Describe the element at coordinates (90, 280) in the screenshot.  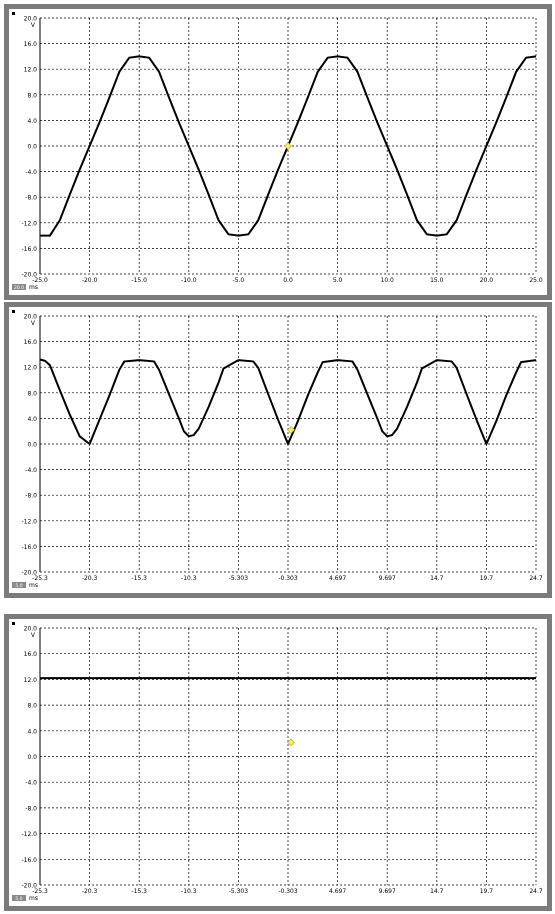
I see `x-tick-label: -20.0` at that location.